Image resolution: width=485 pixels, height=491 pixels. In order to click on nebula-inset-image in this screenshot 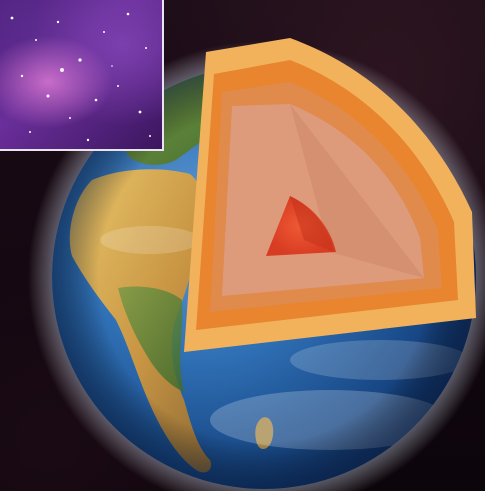, I will do `click(82, 75)`.